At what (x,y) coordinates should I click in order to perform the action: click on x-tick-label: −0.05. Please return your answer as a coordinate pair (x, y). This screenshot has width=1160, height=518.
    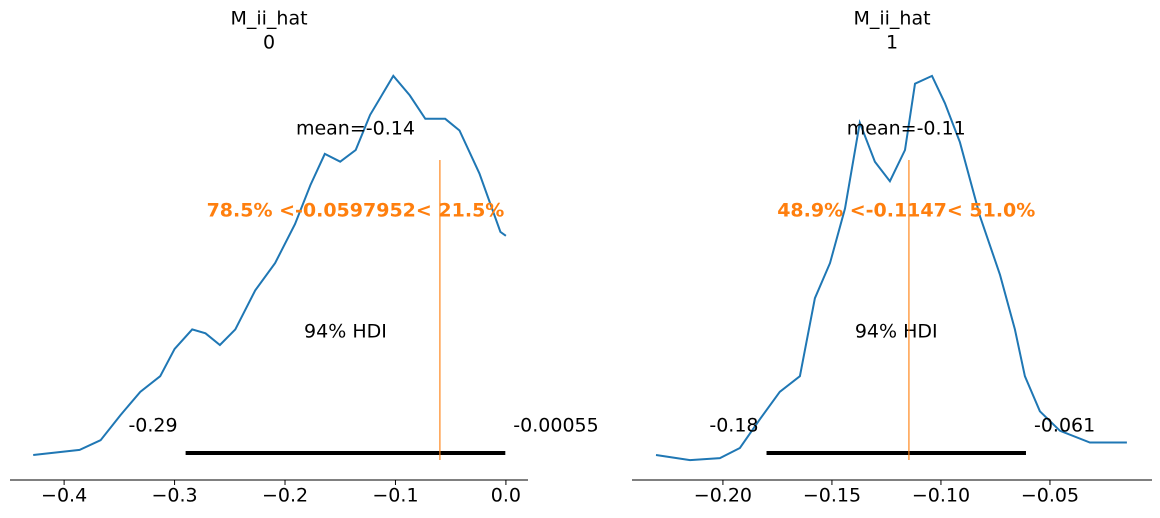
    Looking at the image, I should click on (1050, 496).